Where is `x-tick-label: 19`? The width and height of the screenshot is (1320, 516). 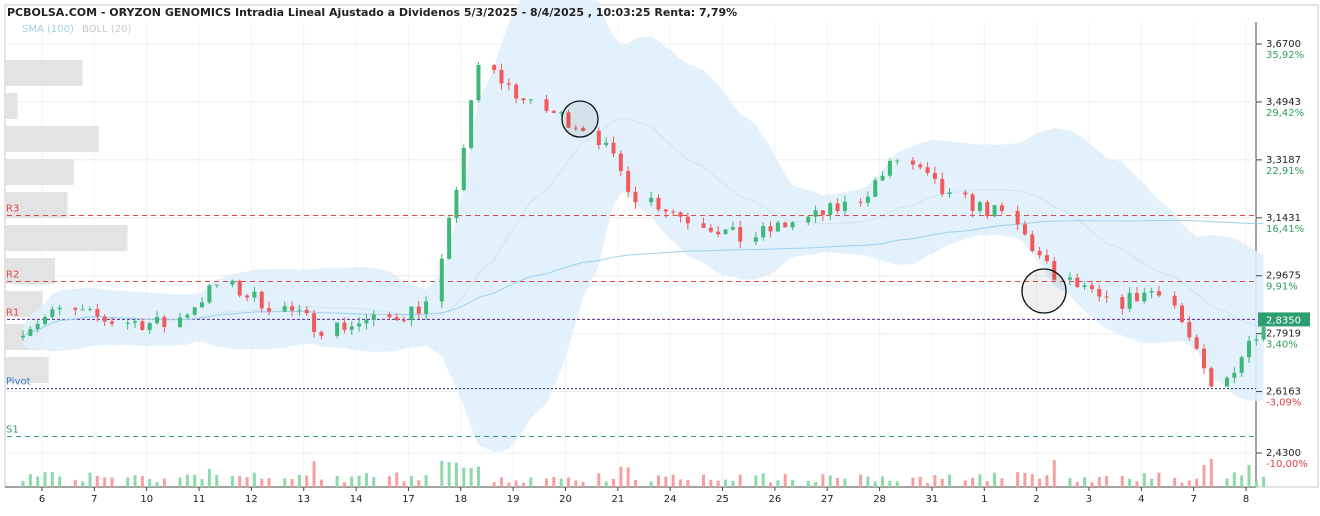 x-tick-label: 19 is located at coordinates (513, 499).